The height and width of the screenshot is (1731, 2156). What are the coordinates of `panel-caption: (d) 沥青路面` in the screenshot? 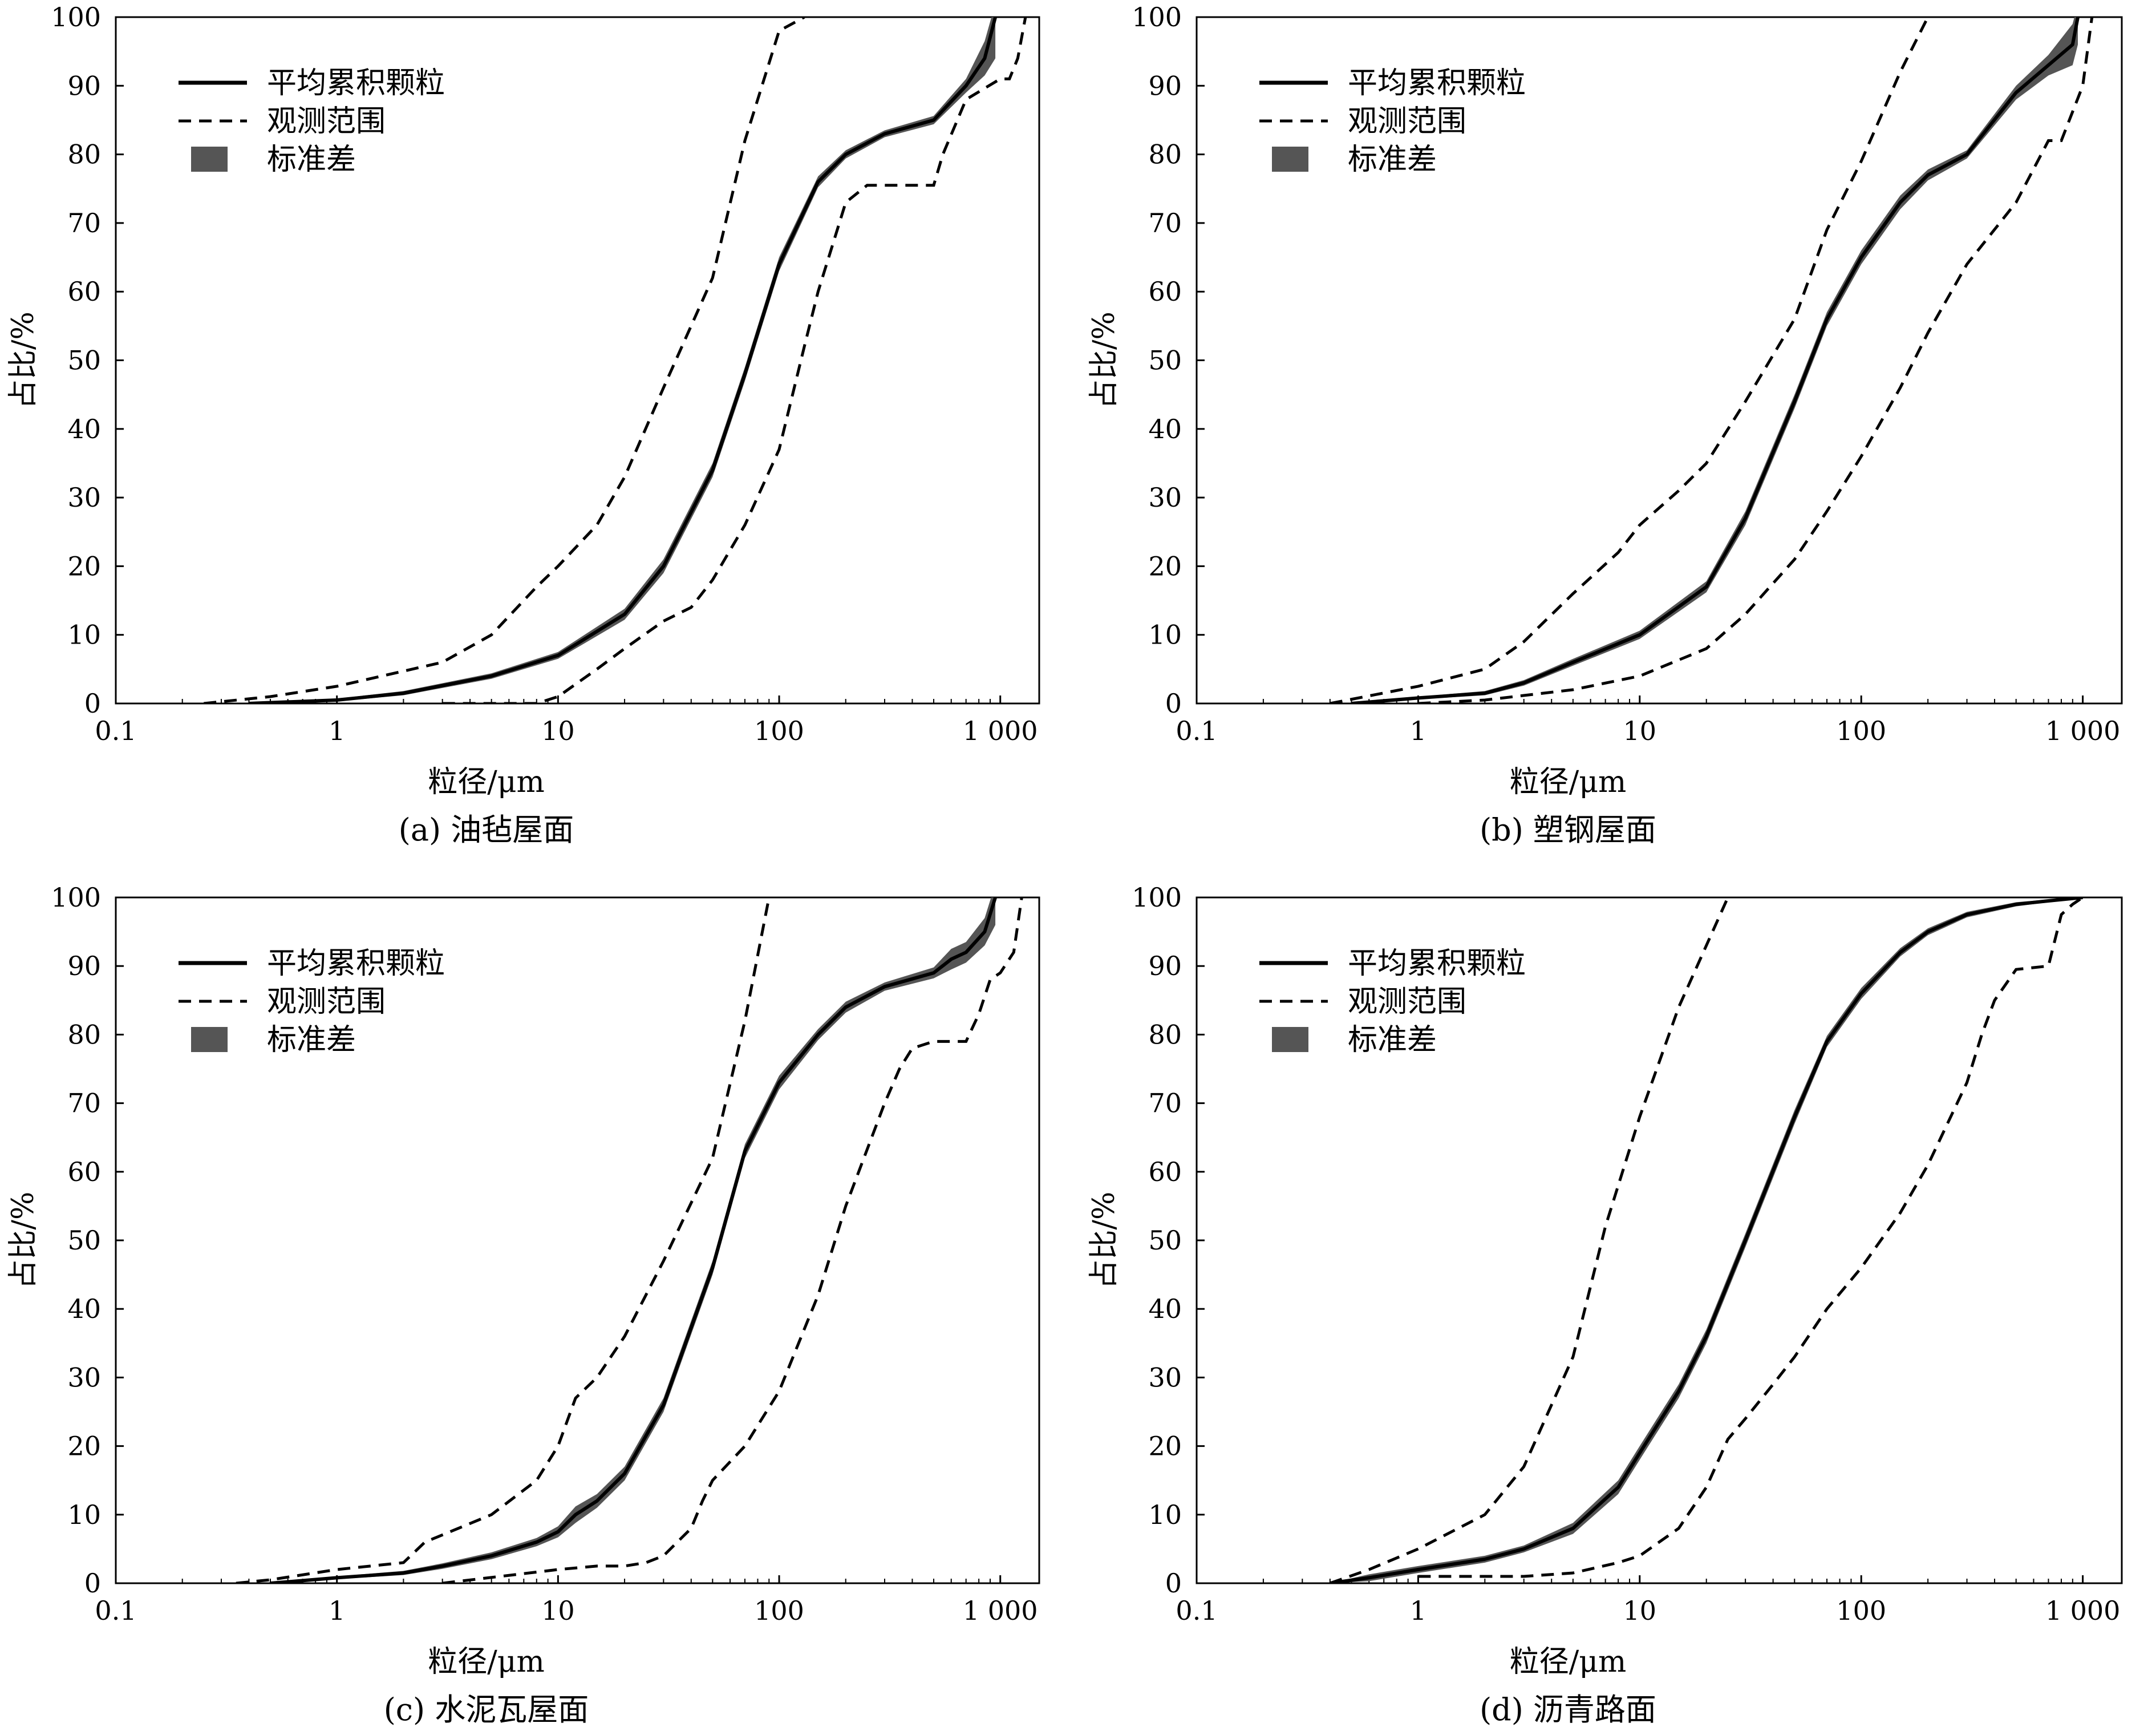 It's located at (1568, 1710).